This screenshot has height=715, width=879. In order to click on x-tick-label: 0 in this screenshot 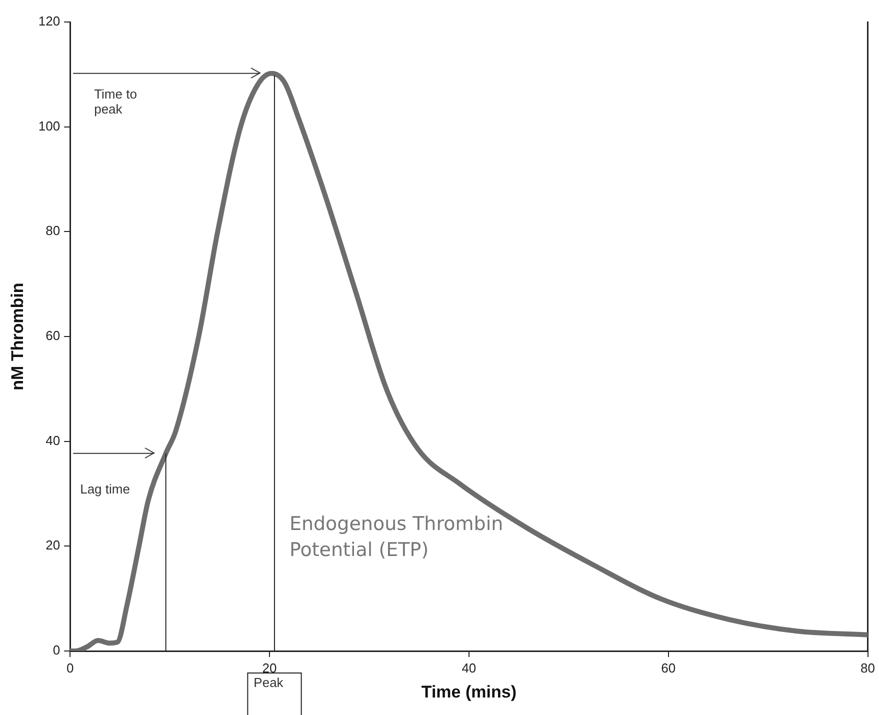, I will do `click(70, 668)`.